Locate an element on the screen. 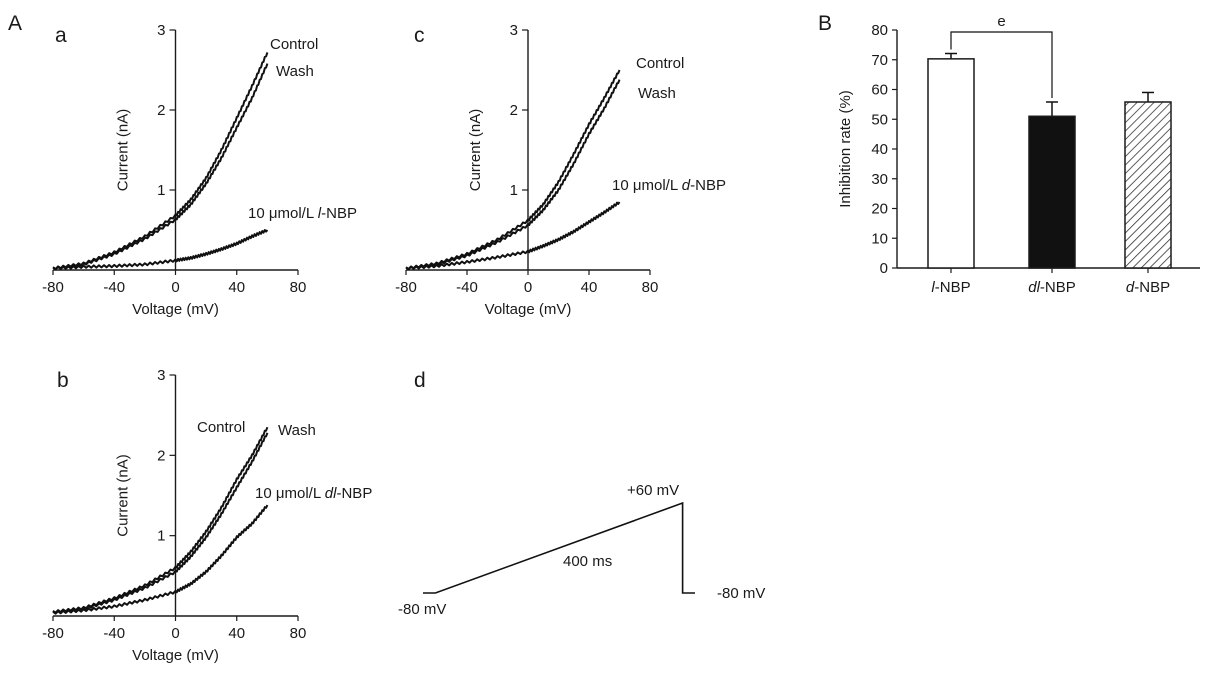 This screenshot has width=1205, height=674. panel-letter-a: a is located at coordinates (61, 35).